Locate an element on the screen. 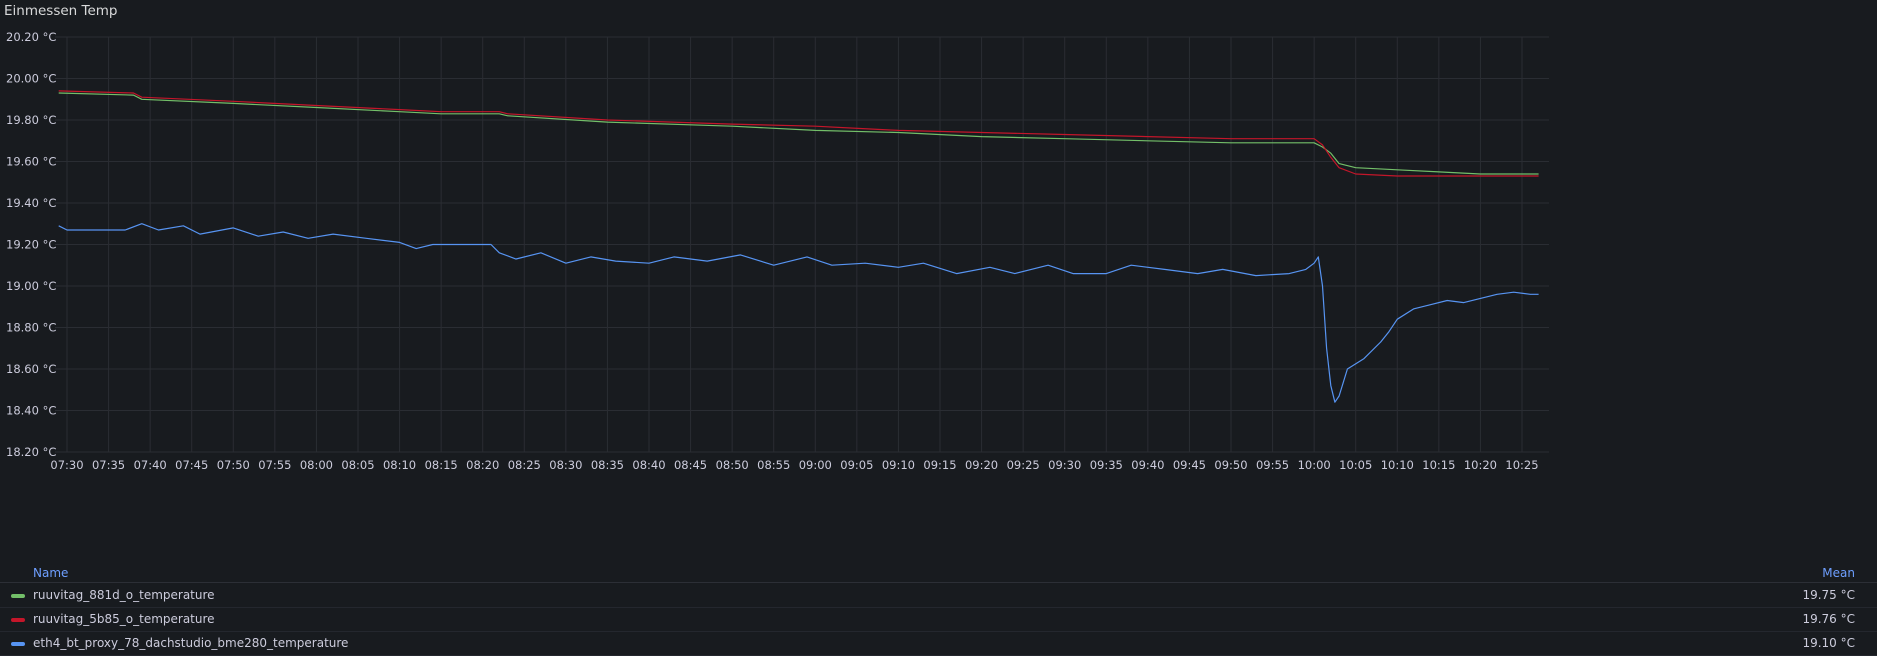  x-tick-label: 08:30 is located at coordinates (565, 465).